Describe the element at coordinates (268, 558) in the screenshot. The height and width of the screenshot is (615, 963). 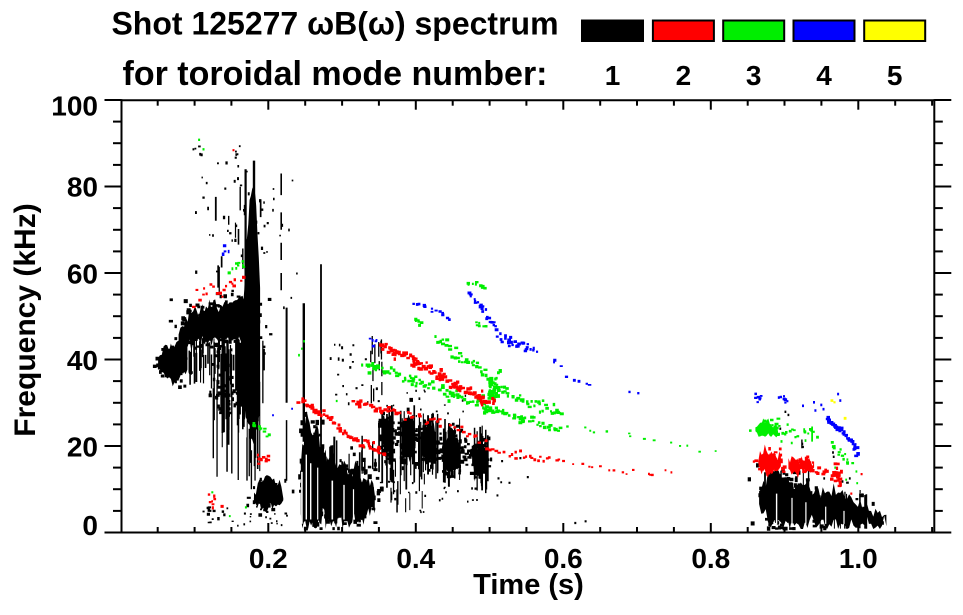
I see `svg-text: 0.2` at that location.